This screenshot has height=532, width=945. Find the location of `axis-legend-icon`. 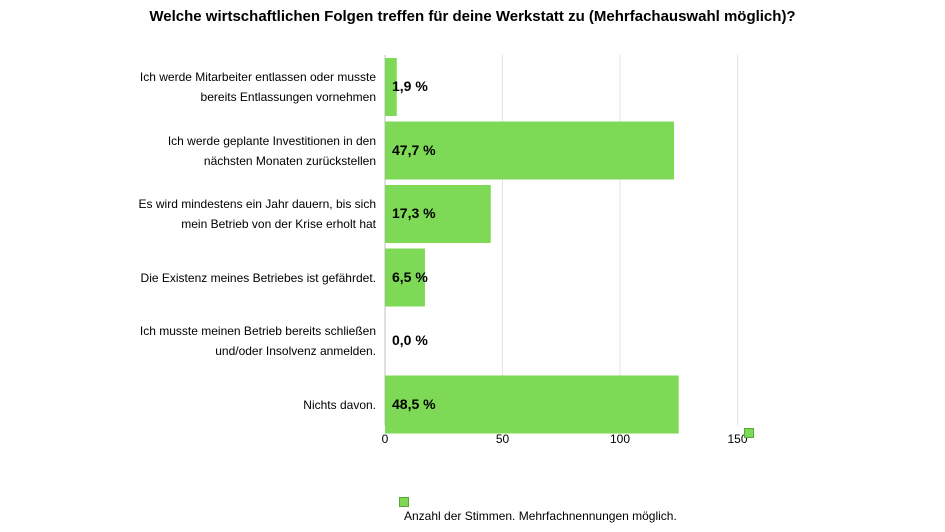

axis-legend-icon is located at coordinates (749, 433).